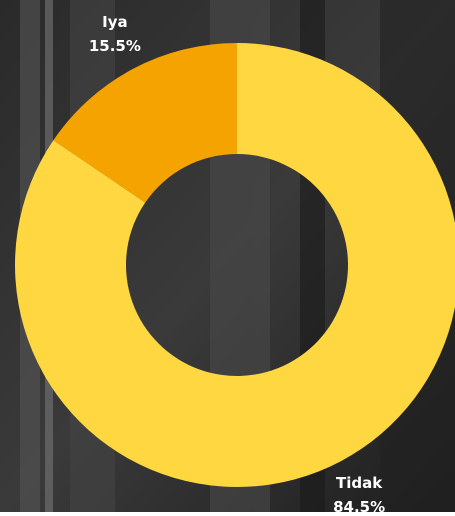 This screenshot has height=516, width=455. What do you see at coordinates (115, 46) in the screenshot?
I see `slice-value-label: 15.5%` at bounding box center [115, 46].